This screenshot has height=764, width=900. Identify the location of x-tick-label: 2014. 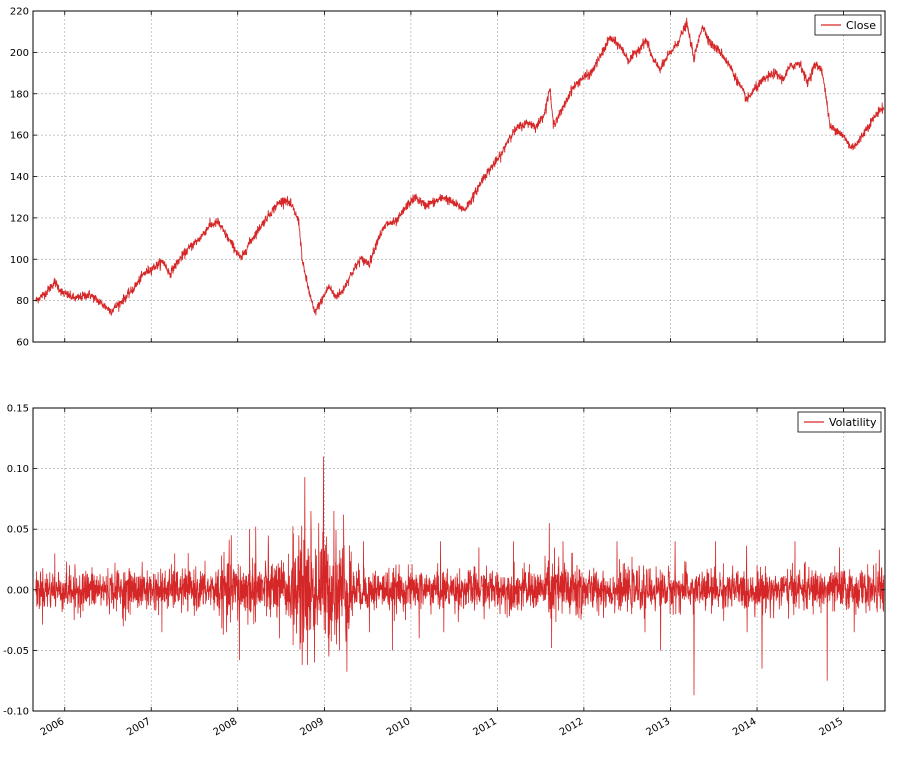
(745, 727).